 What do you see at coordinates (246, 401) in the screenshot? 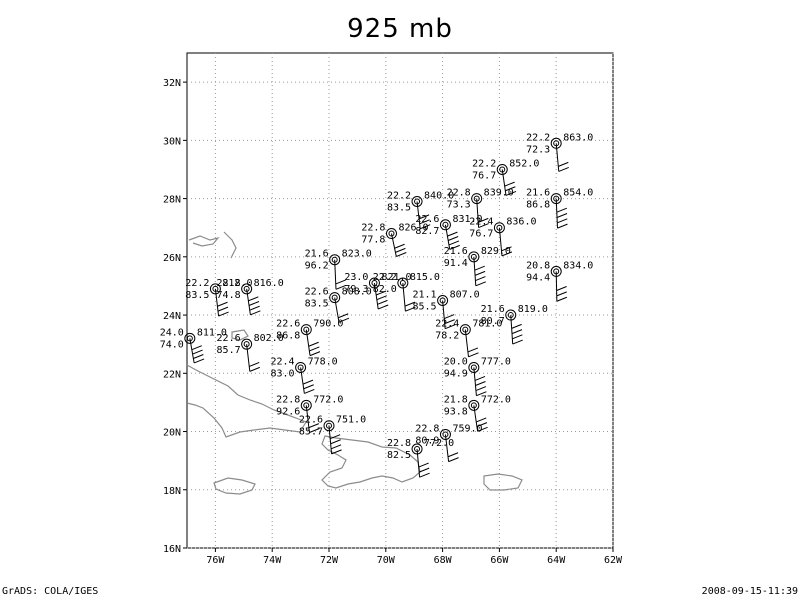
I see `cuba-coastline` at bounding box center [246, 401].